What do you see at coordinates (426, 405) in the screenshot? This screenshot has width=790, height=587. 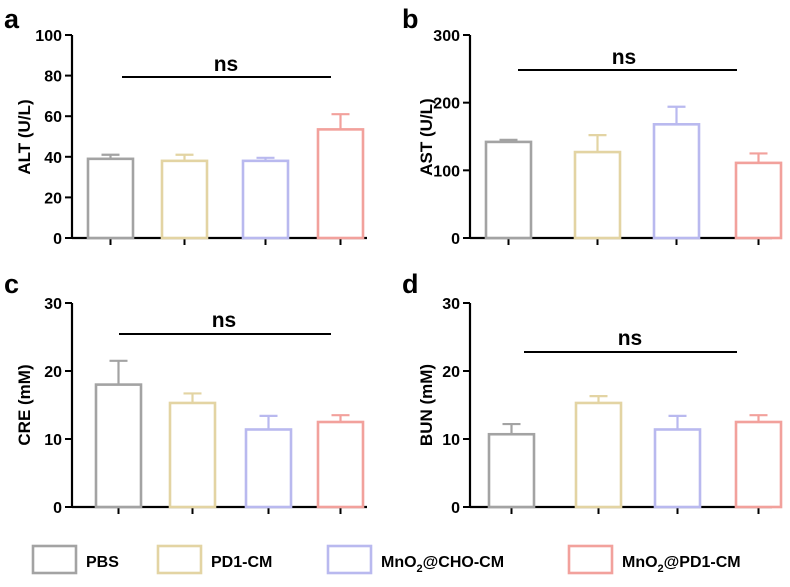 I see `y-axis-label: BUN (mM)` at bounding box center [426, 405].